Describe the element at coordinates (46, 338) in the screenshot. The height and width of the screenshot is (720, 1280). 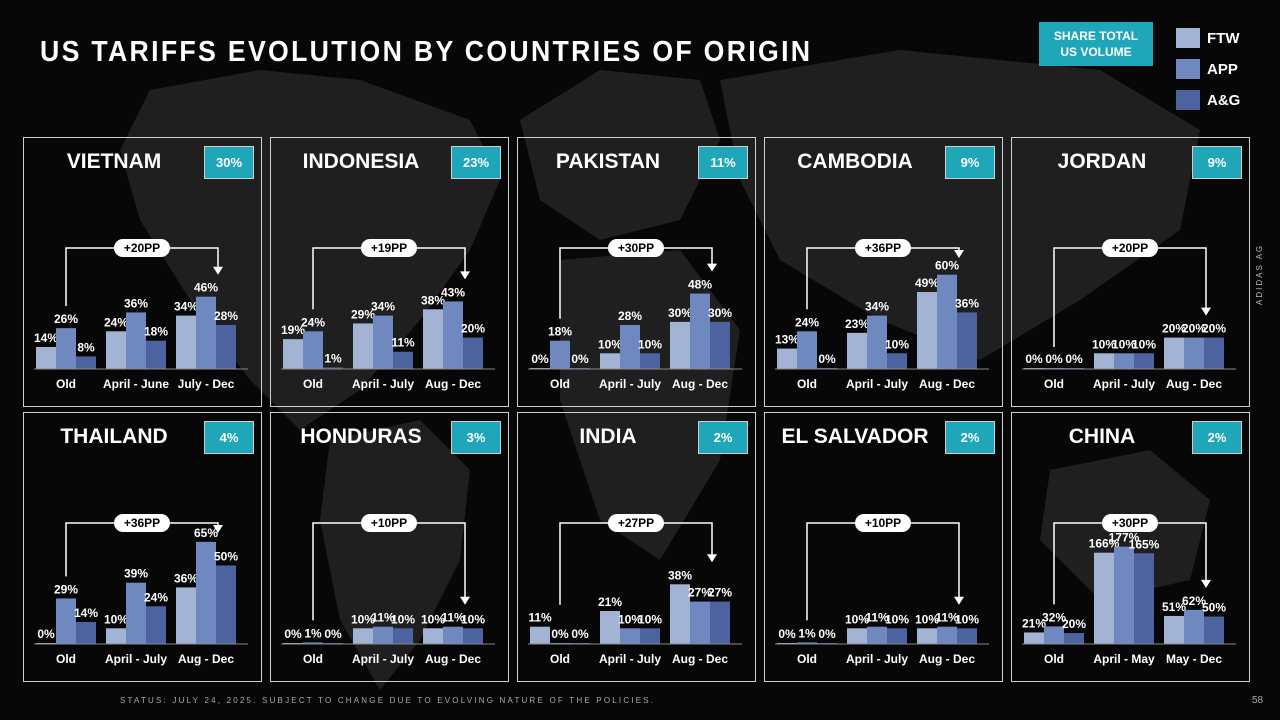
I see `value-label: 14%` at that location.